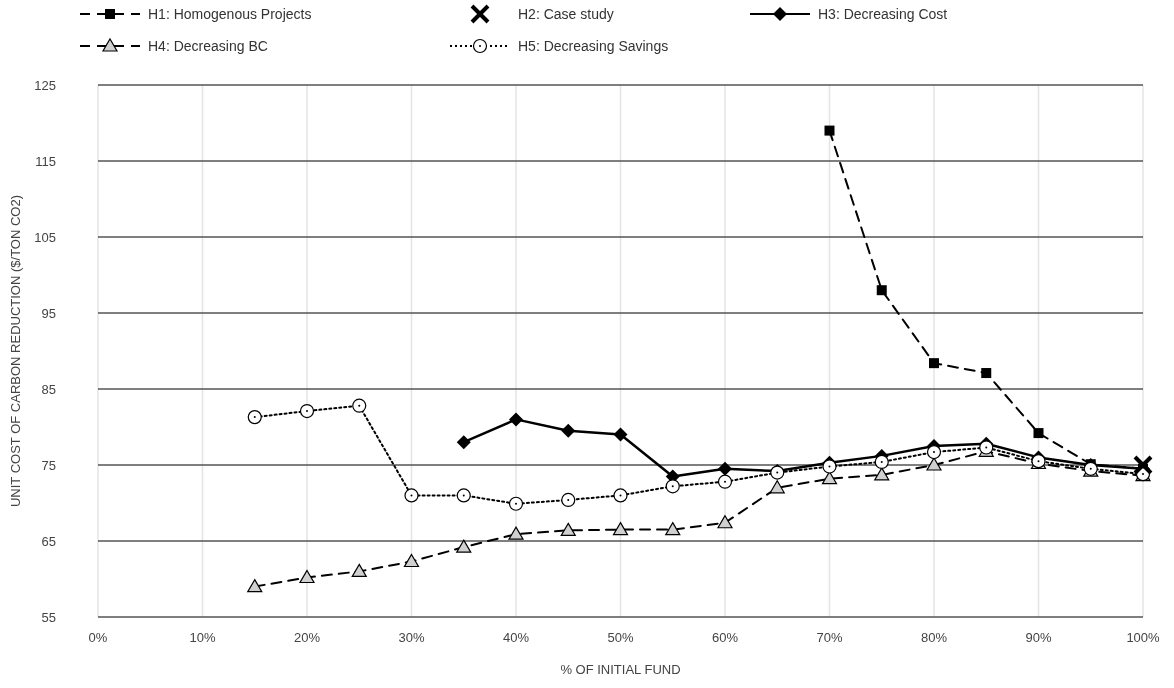 This screenshot has width=1174, height=688. Describe the element at coordinates (48, 617) in the screenshot. I see `y-tick-label: 55` at that location.